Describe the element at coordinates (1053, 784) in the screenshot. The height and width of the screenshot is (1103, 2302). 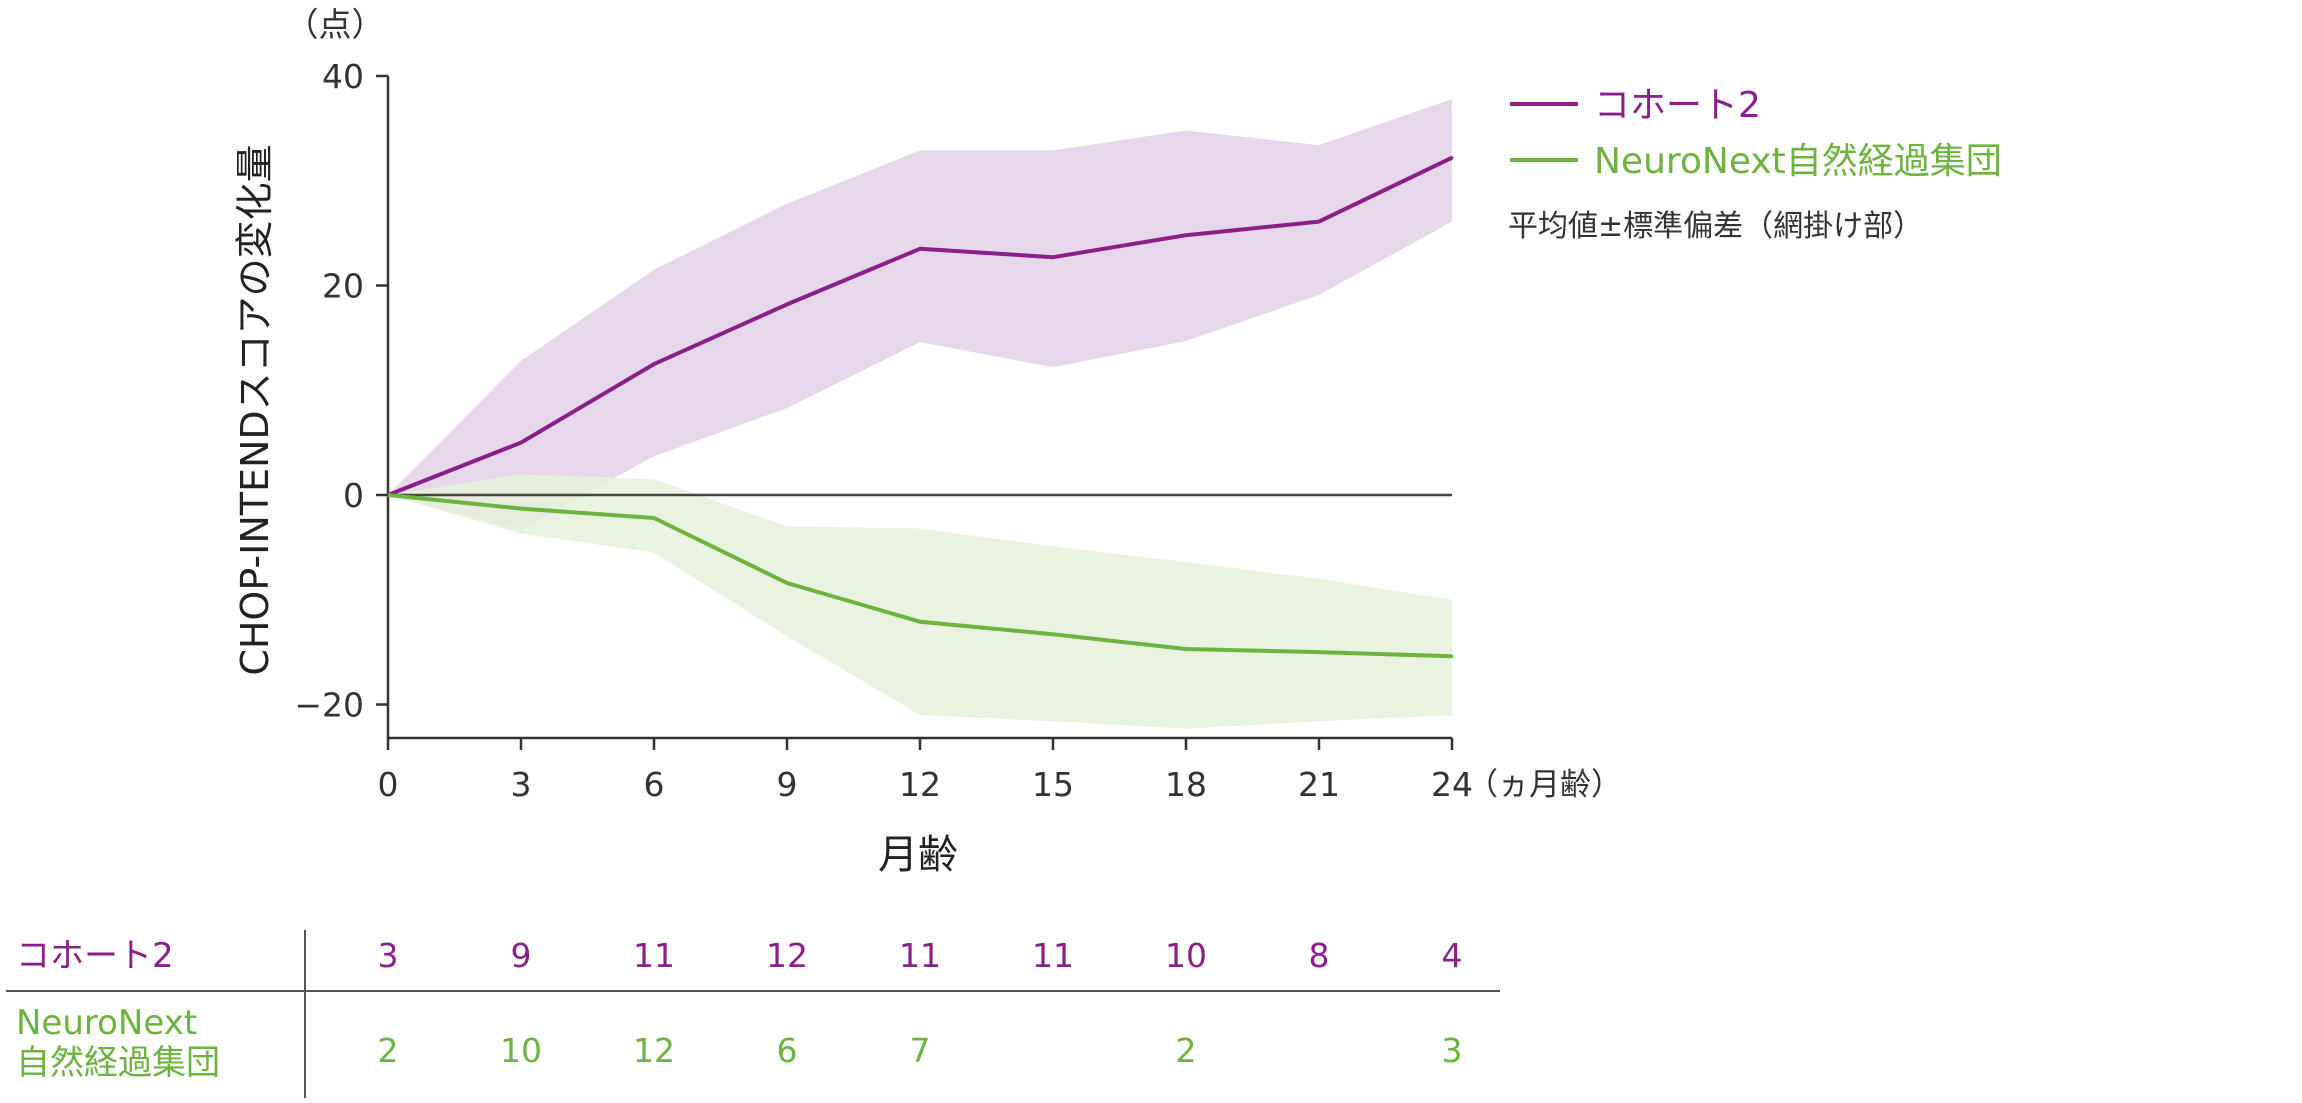
I see `x-tick-label: 15` at that location.